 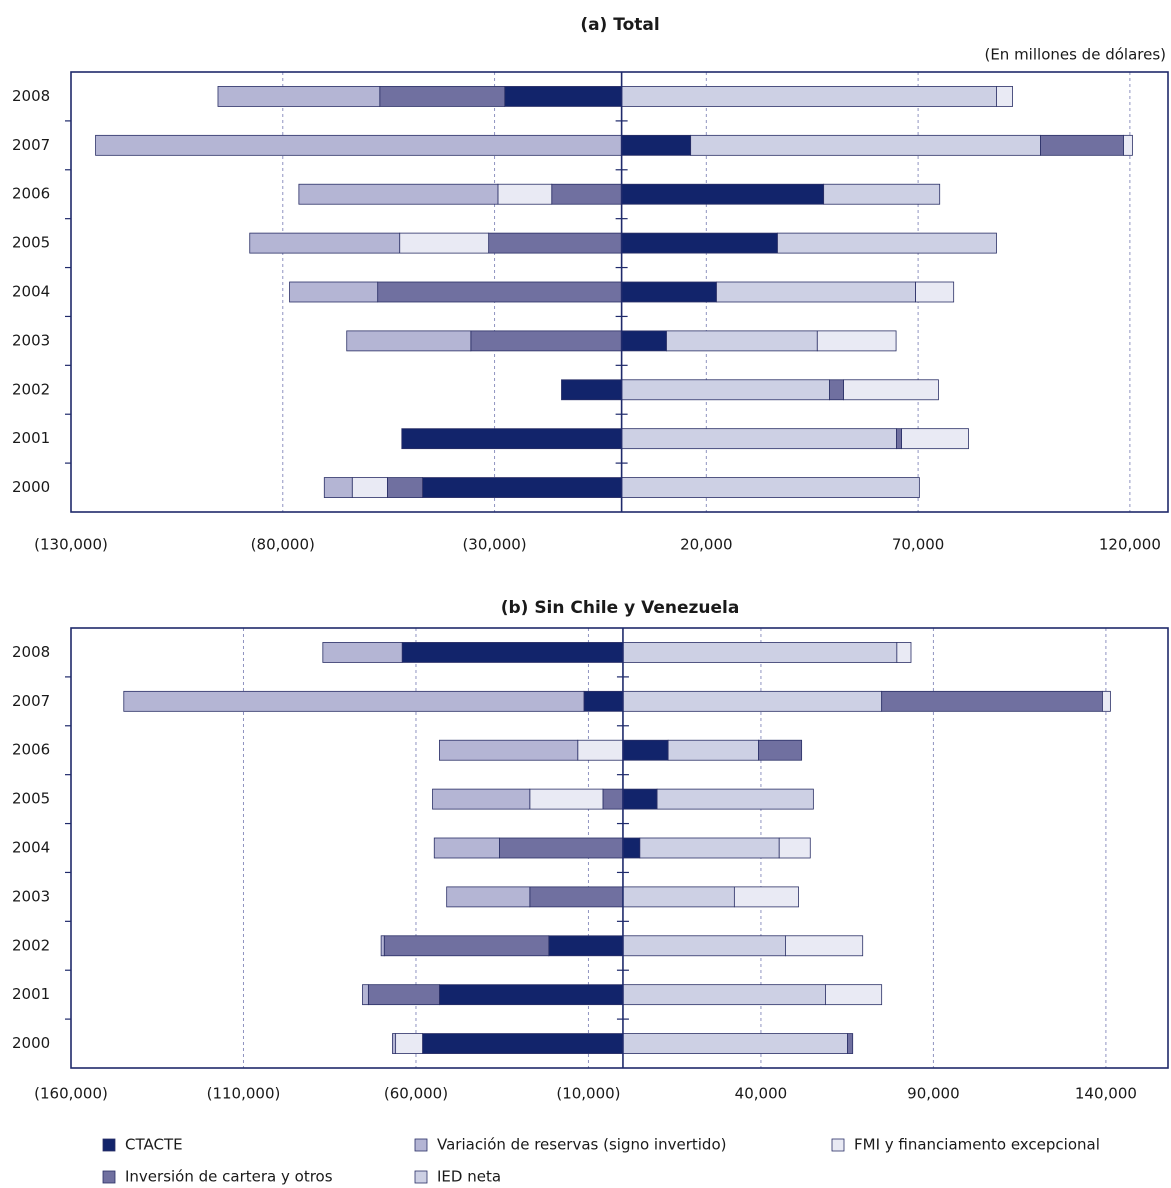 What do you see at coordinates (244, 1094) in the screenshot?
I see `x-tick-label: (110,000)` at bounding box center [244, 1094].